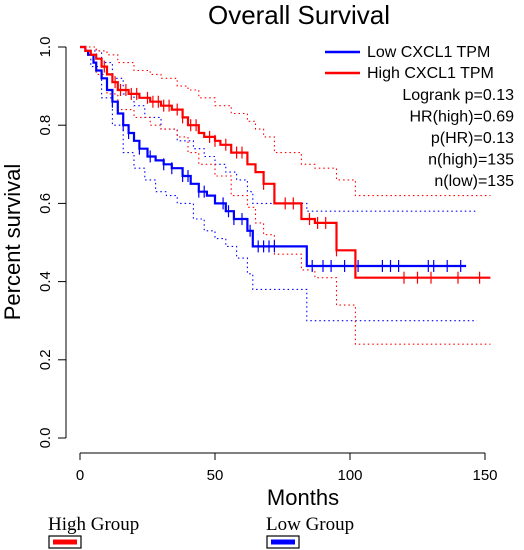 Image resolution: width=524 pixels, height=550 pixels. Describe the element at coordinates (93, 524) in the screenshot. I see `high-group-label: High Group` at that location.